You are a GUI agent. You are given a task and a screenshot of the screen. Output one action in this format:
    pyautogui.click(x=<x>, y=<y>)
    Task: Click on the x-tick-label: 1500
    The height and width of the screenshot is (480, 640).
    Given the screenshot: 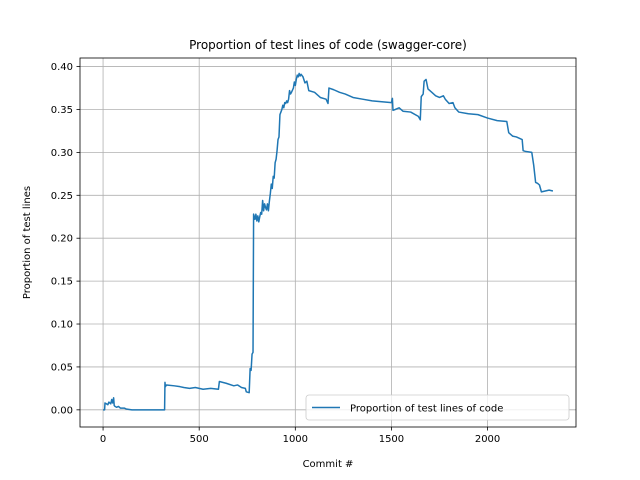 What is the action you would take?
    pyautogui.click(x=391, y=439)
    